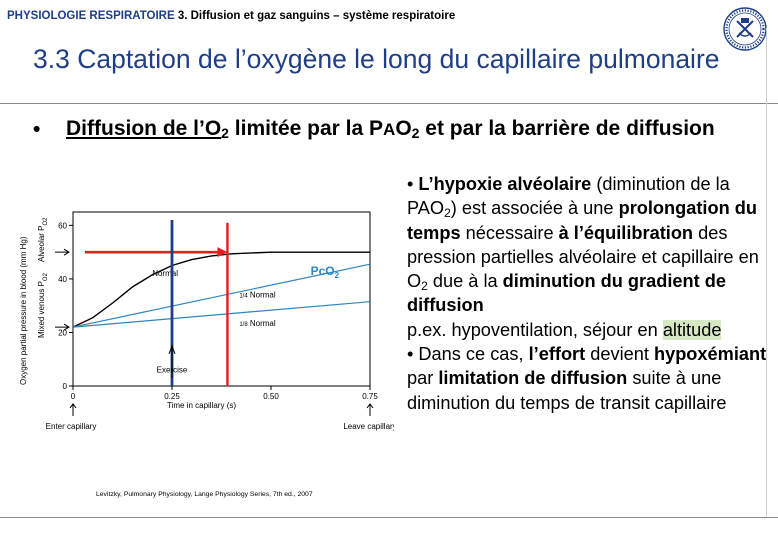 The width and height of the screenshot is (778, 544). What do you see at coordinates (73, 396) in the screenshot?
I see `x-tick-label: 0` at bounding box center [73, 396].